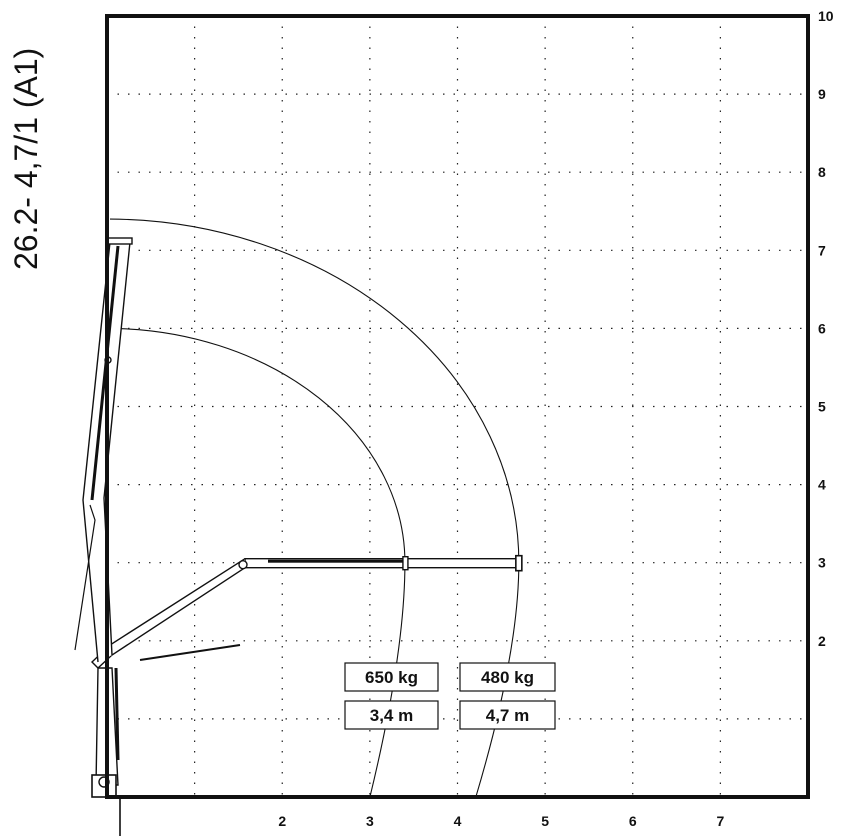 This screenshot has width=846, height=839. I want to click on reach-label-text: 3,4 m, so click(391, 715).